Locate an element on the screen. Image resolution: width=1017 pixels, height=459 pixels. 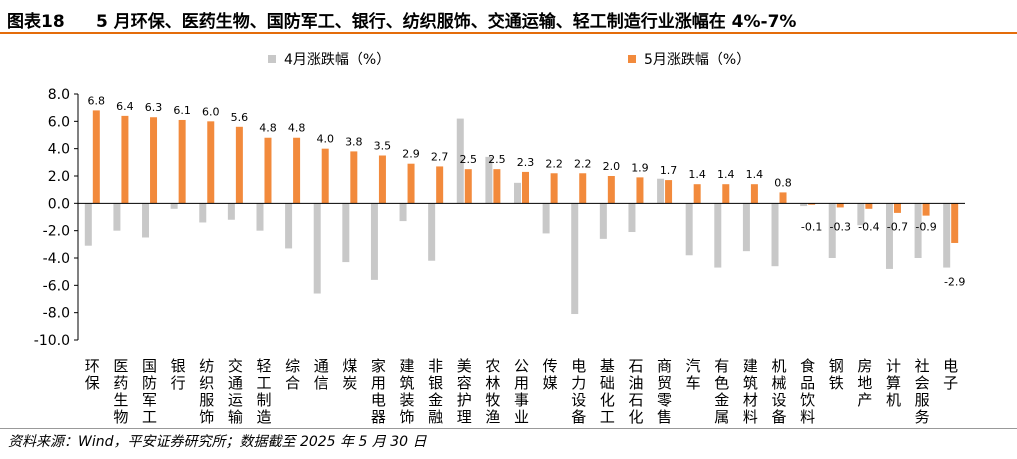
figure-label: 图表18 is located at coordinates (36, 22).